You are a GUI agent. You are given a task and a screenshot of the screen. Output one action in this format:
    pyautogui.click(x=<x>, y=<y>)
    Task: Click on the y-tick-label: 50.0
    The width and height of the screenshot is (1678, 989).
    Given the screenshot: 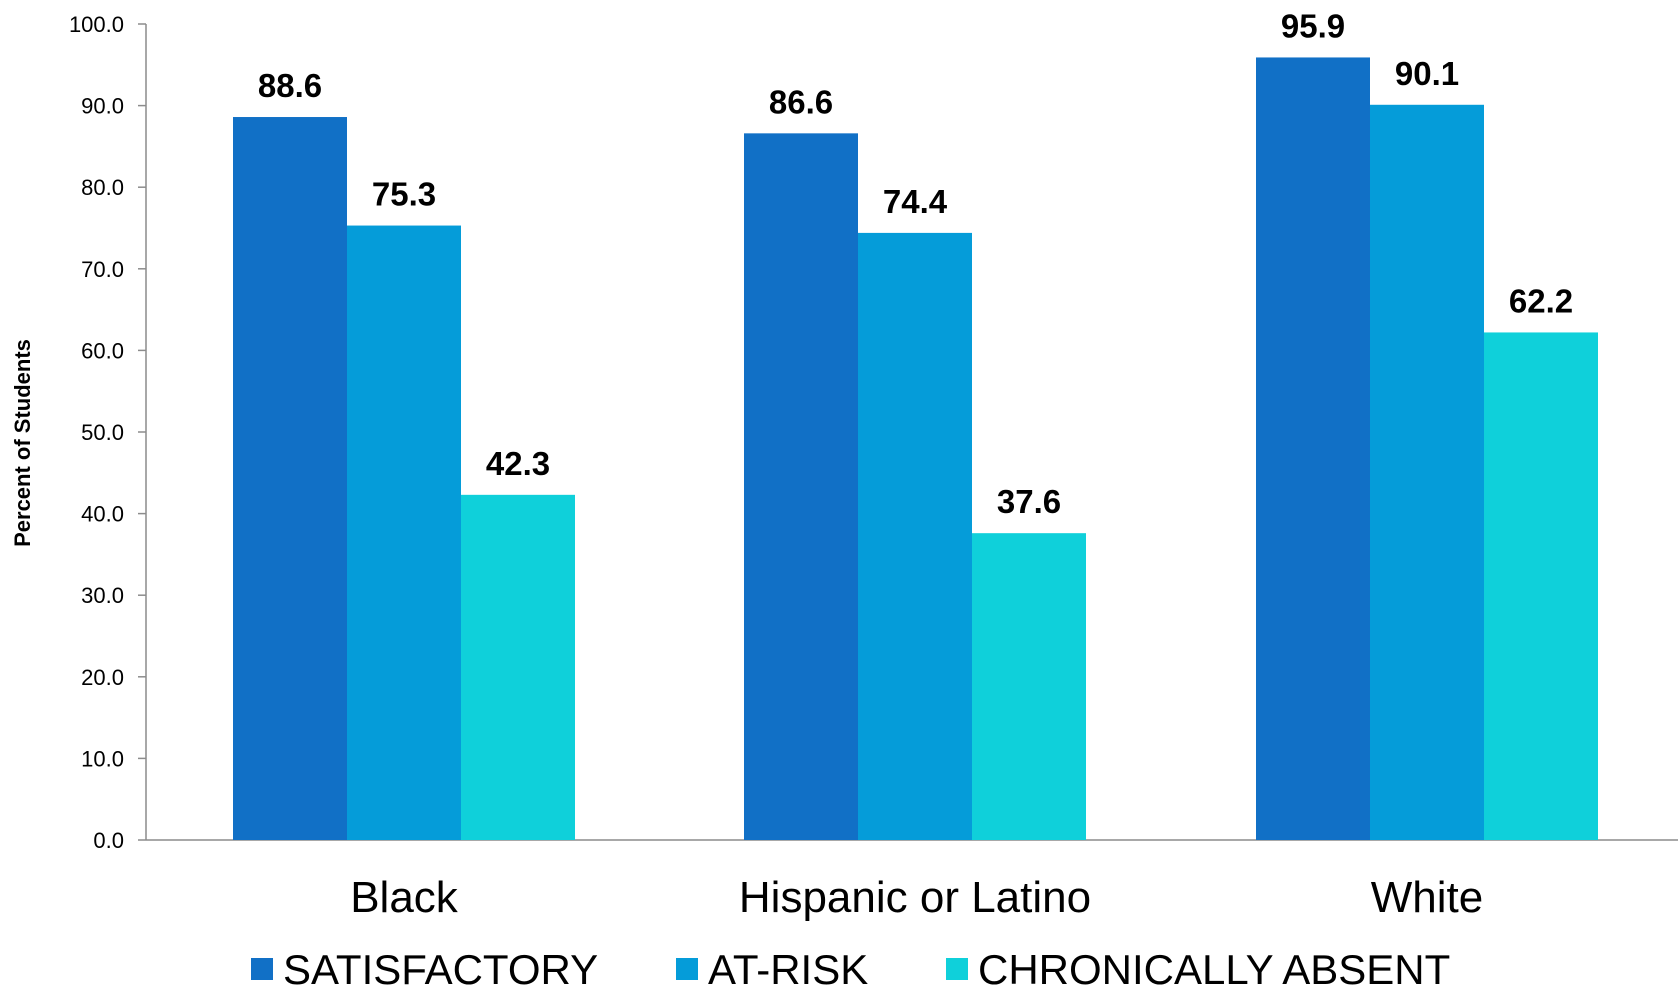 What is the action you would take?
    pyautogui.click(x=102, y=432)
    